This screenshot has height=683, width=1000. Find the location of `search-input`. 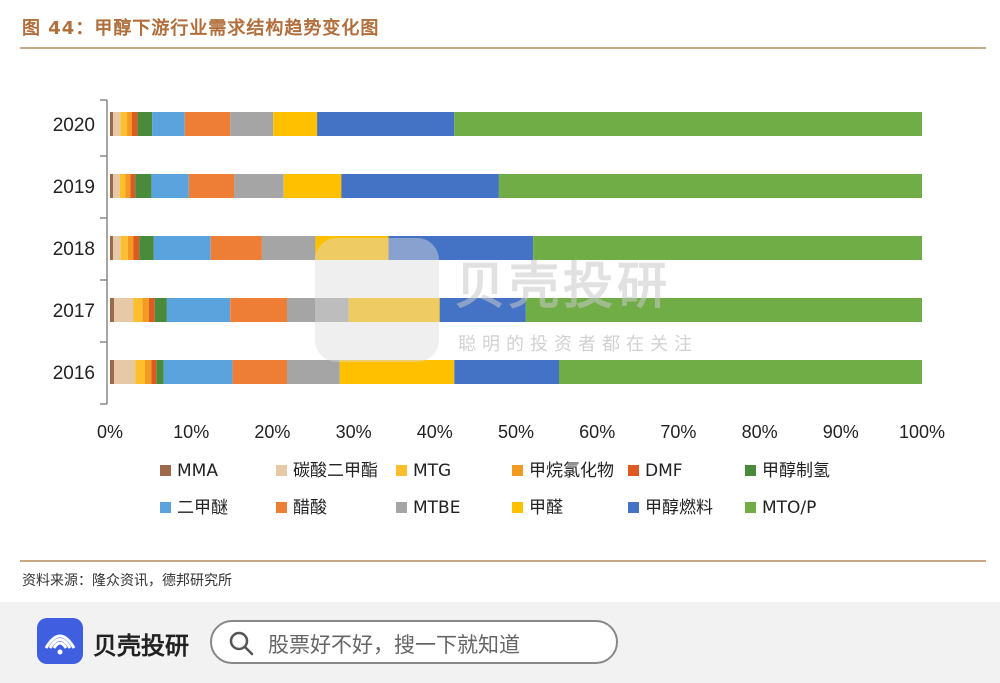

search-input is located at coordinates (414, 642).